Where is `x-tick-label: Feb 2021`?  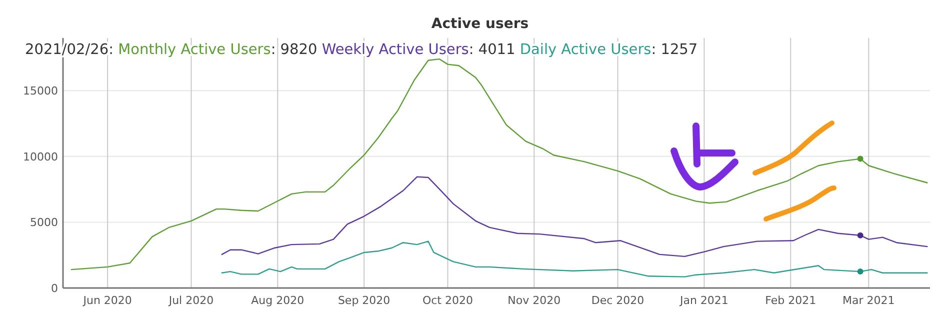 x-tick-label: Feb 2021 is located at coordinates (790, 300).